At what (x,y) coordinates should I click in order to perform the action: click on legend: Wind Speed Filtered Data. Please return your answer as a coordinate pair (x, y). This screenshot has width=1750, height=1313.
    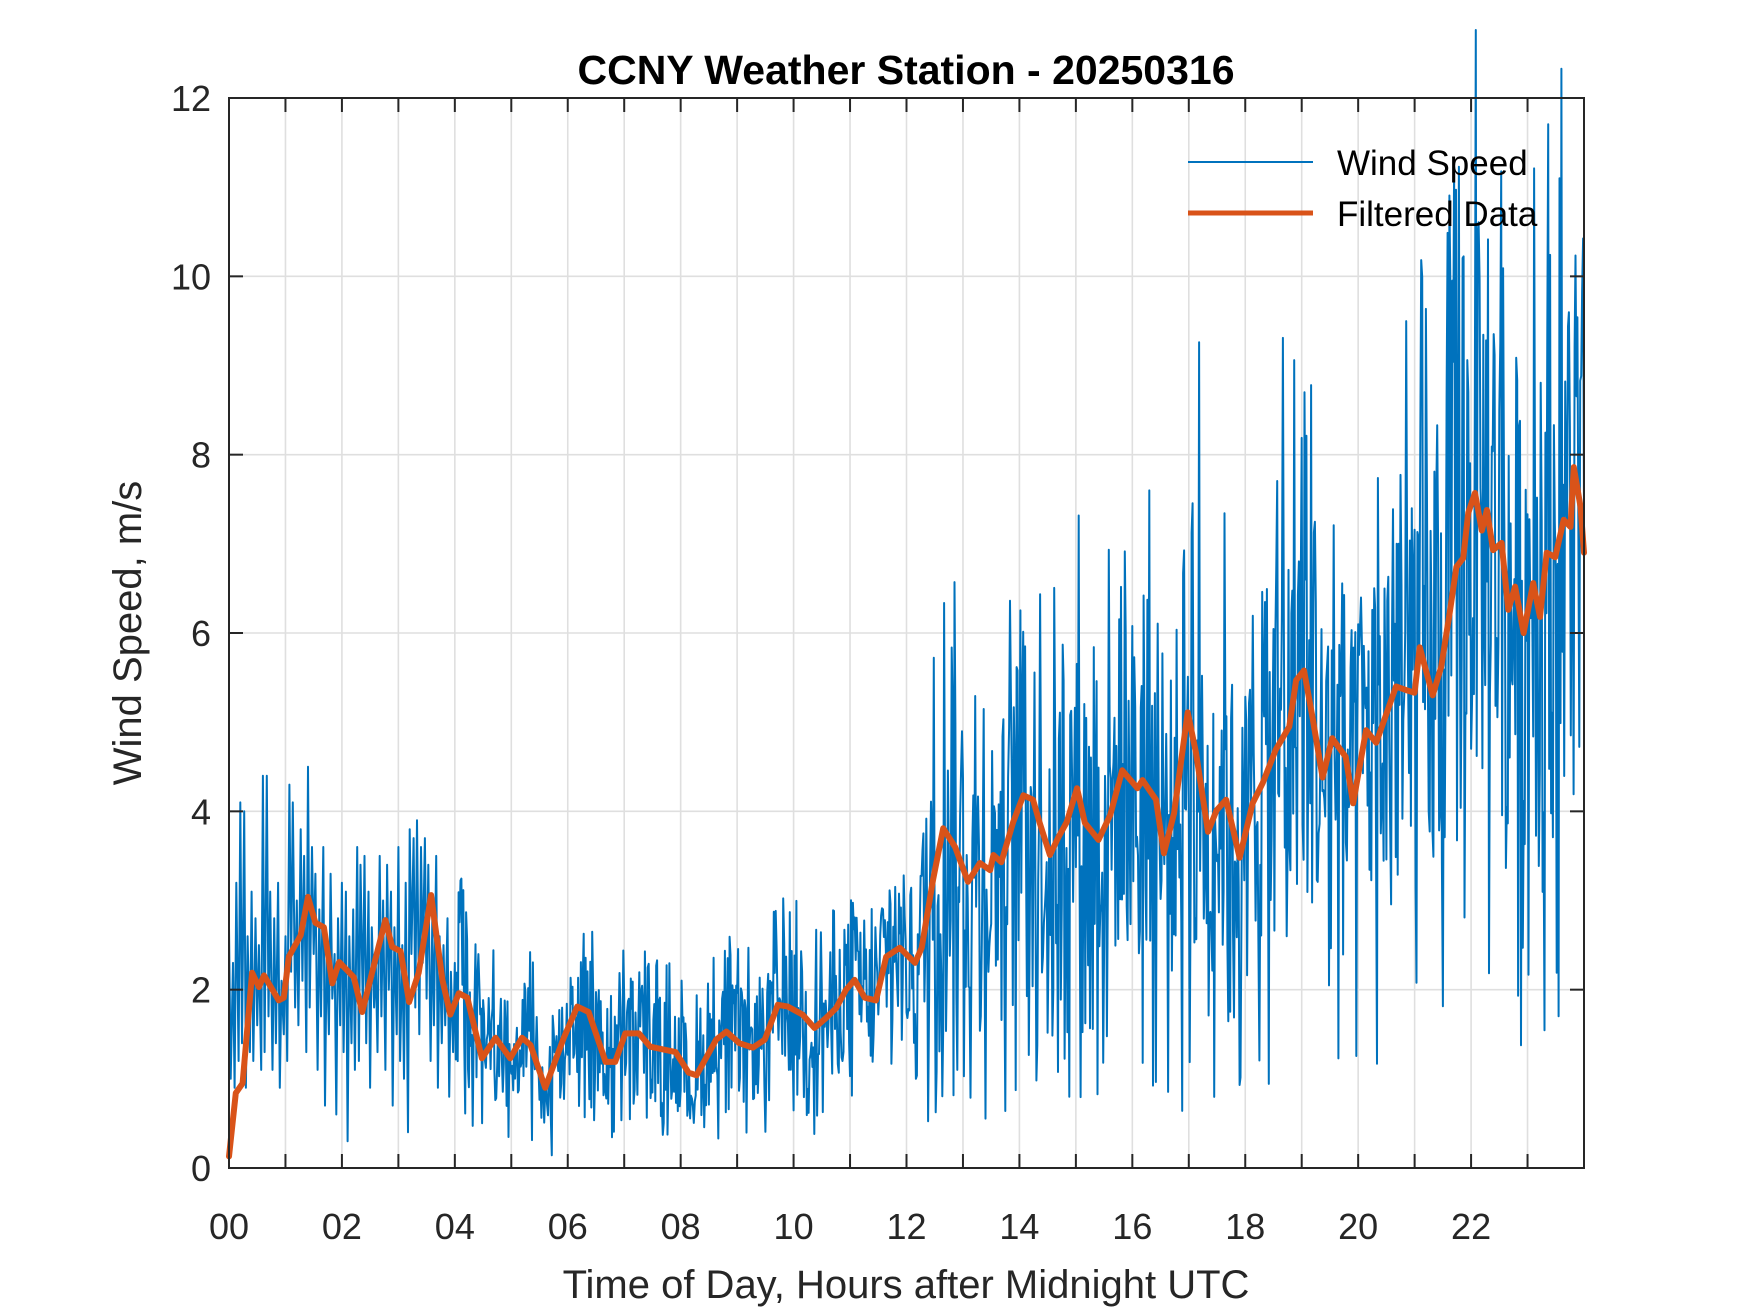
    Looking at the image, I should click on (1363, 189).